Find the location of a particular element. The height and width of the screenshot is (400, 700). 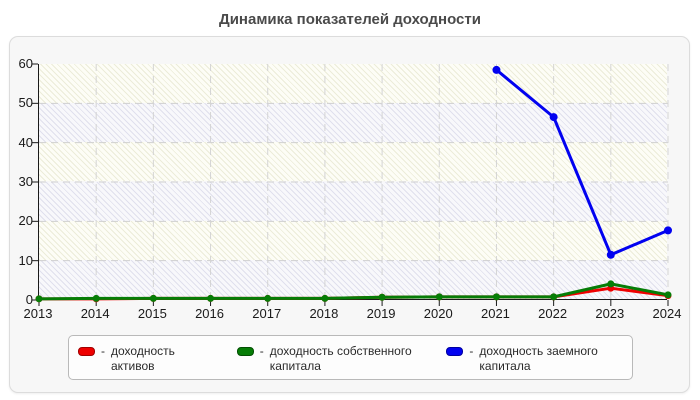

series-1-line is located at coordinates (353, 291).